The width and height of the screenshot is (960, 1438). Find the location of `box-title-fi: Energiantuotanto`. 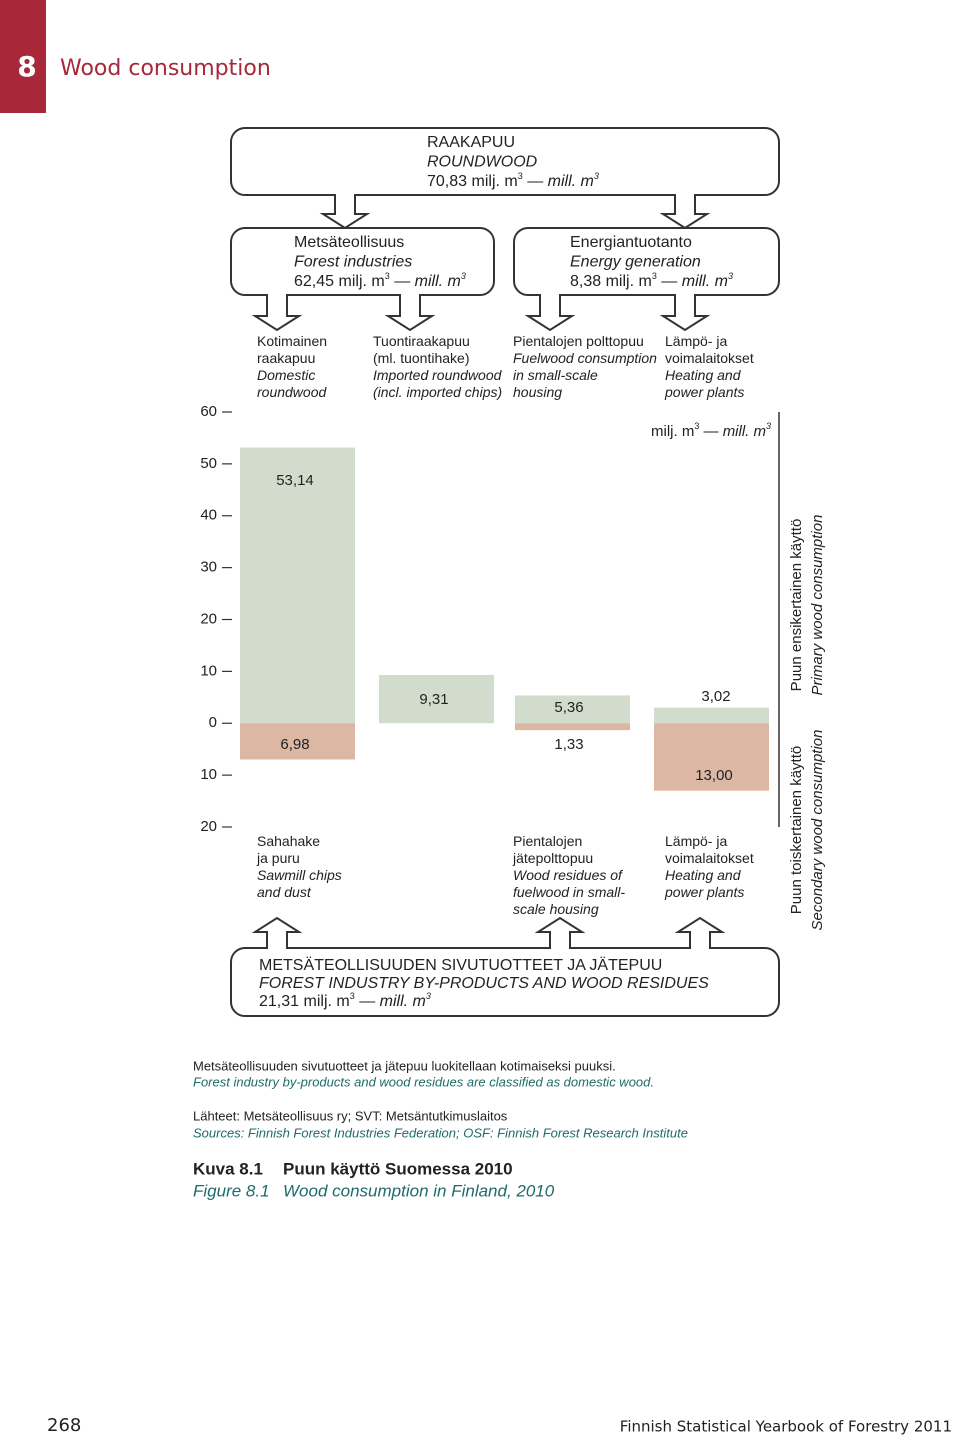

box-title-fi: Energiantuotanto is located at coordinates (631, 242).